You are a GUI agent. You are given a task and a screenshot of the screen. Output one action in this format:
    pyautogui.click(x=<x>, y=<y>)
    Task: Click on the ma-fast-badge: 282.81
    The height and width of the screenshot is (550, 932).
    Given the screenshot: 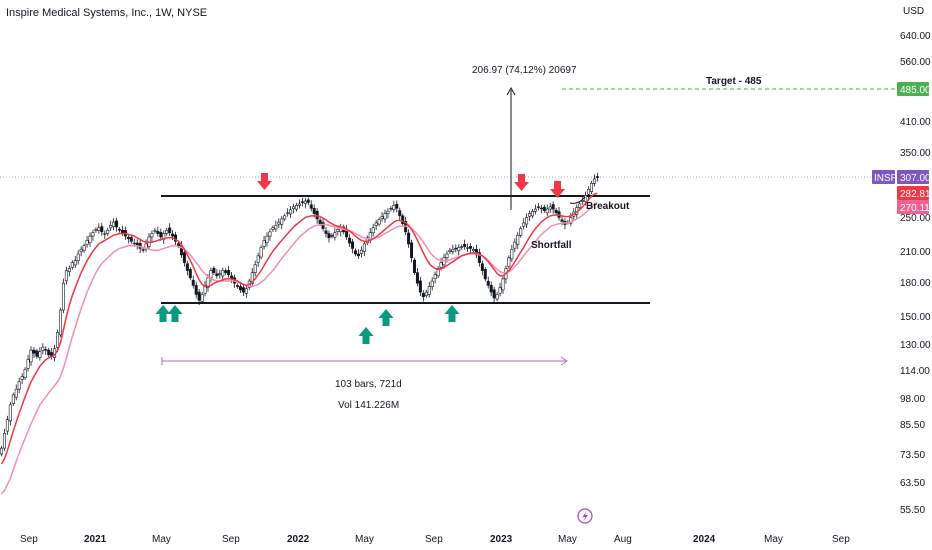 What is the action you would take?
    pyautogui.click(x=914, y=193)
    